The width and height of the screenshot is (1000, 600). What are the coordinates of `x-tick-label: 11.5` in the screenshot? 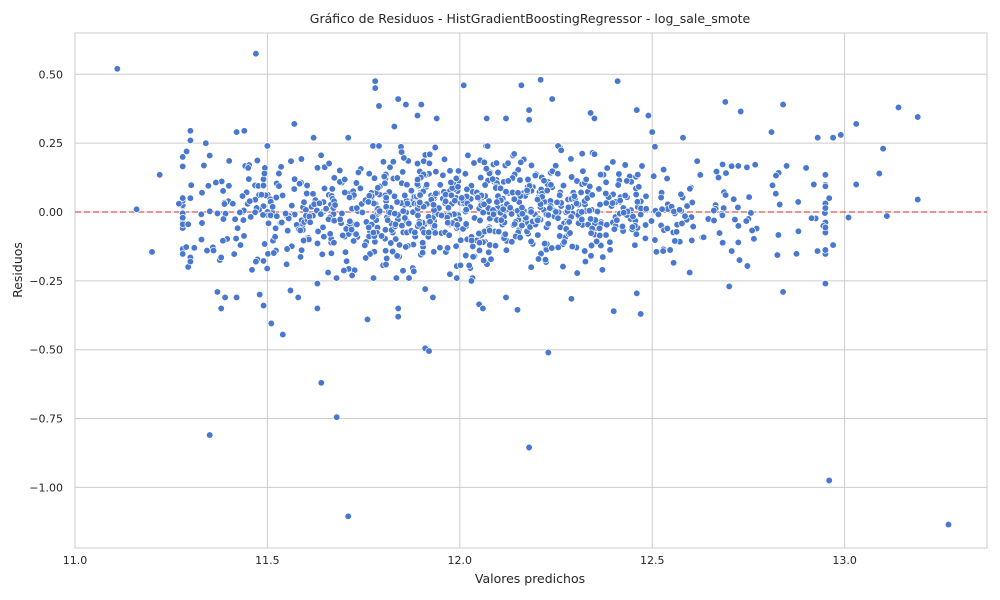 It's located at (267, 560).